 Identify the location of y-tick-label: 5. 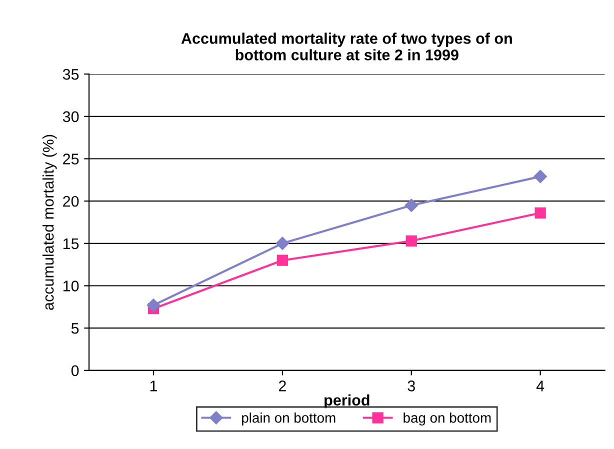
(75, 328).